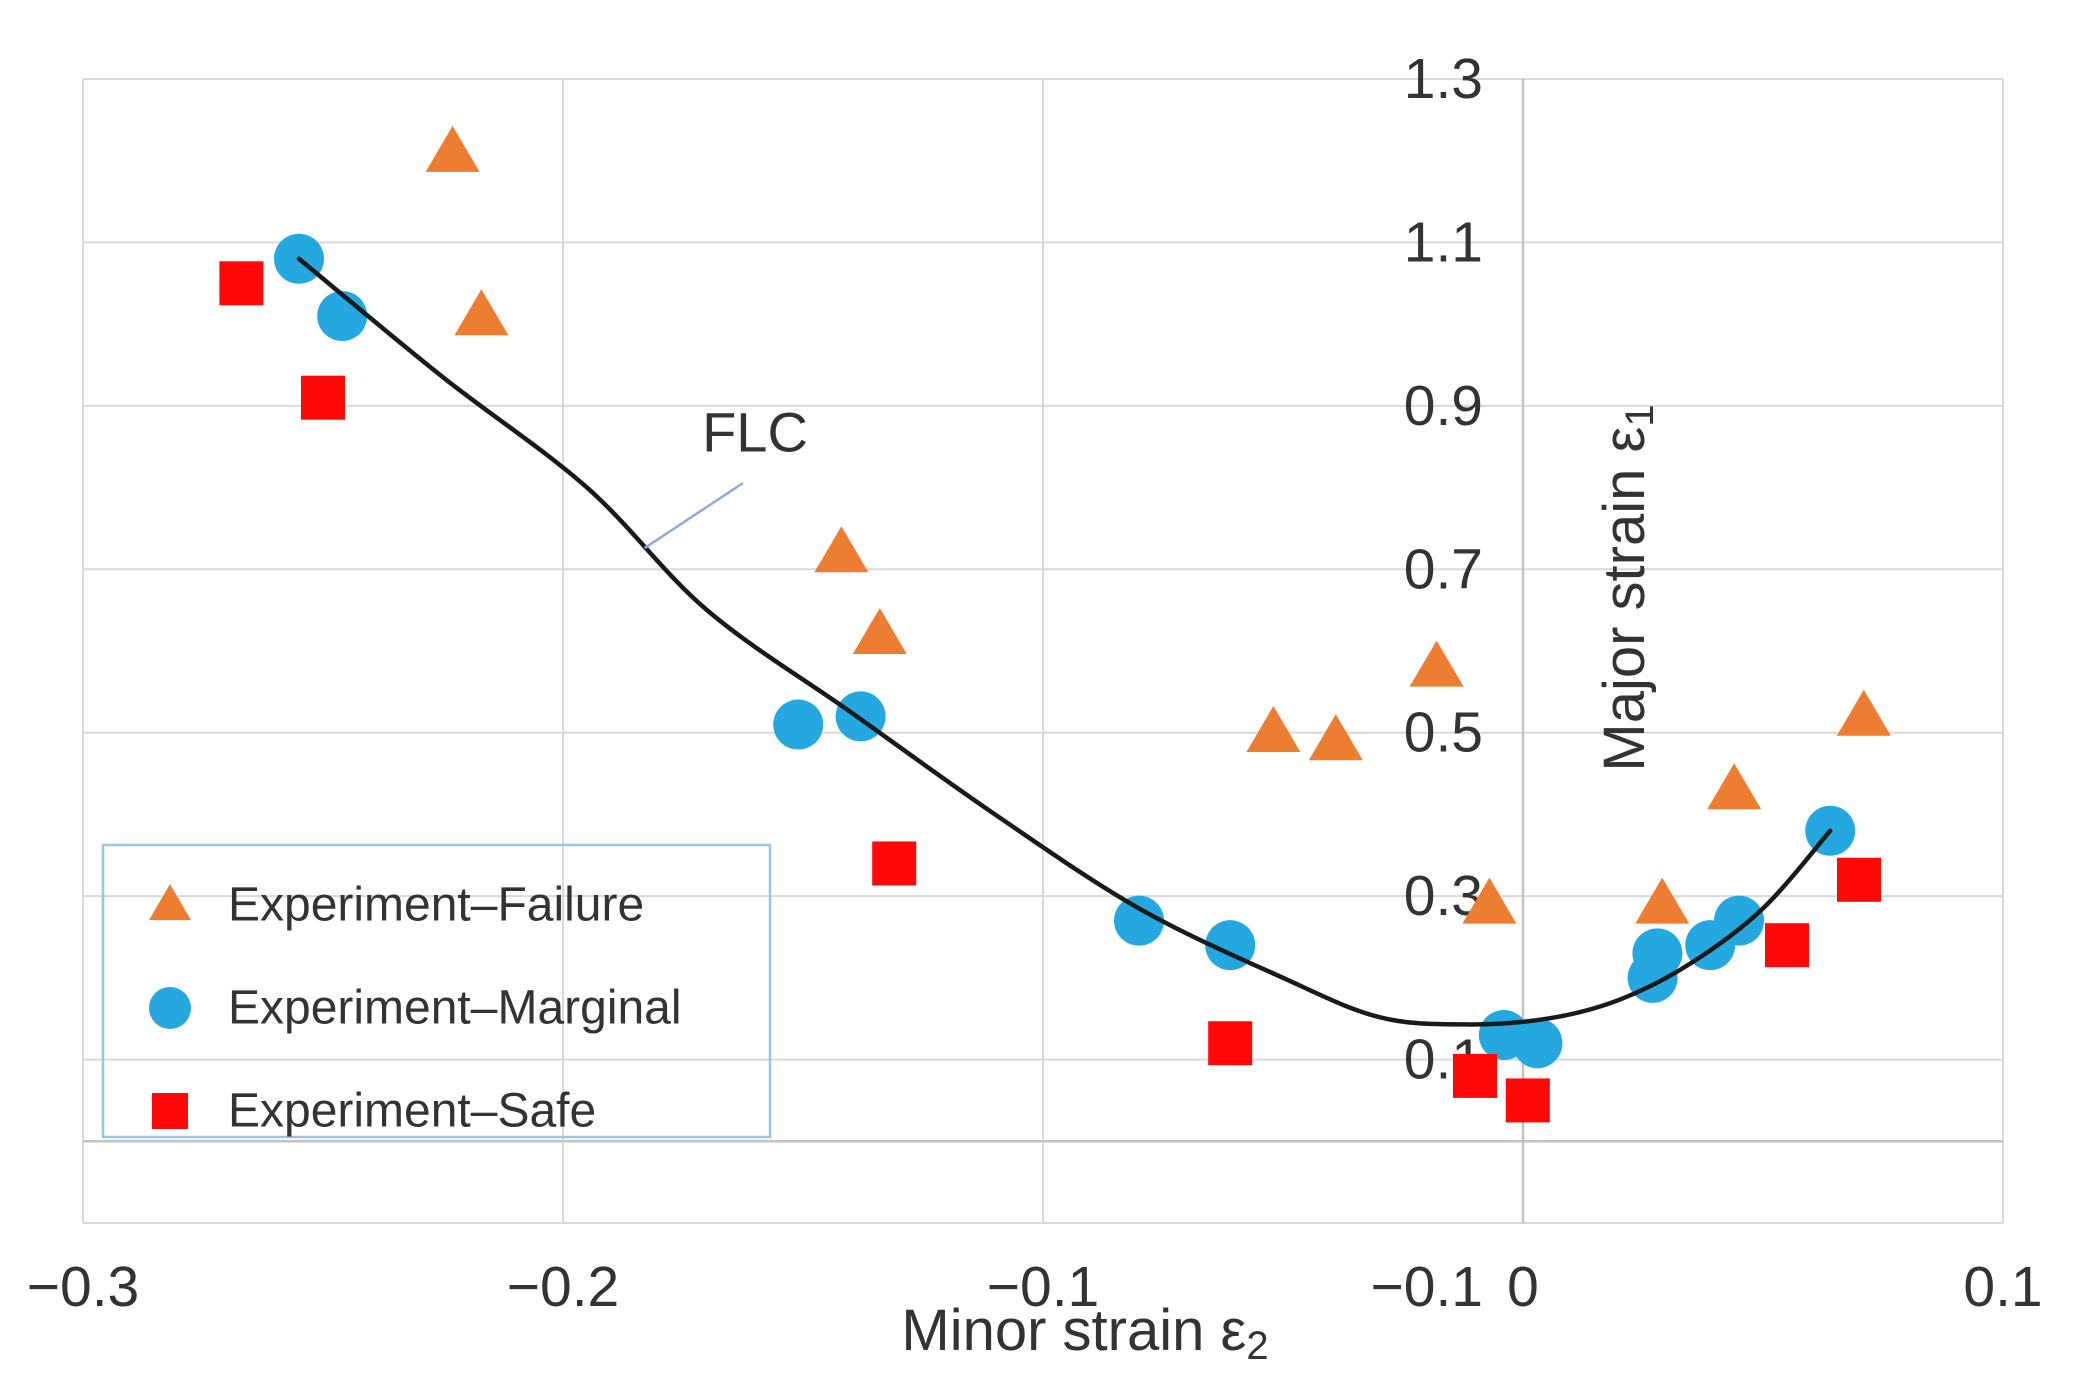  Describe the element at coordinates (436, 905) in the screenshot. I see `legend-item-label: Experiment–Failure` at that location.